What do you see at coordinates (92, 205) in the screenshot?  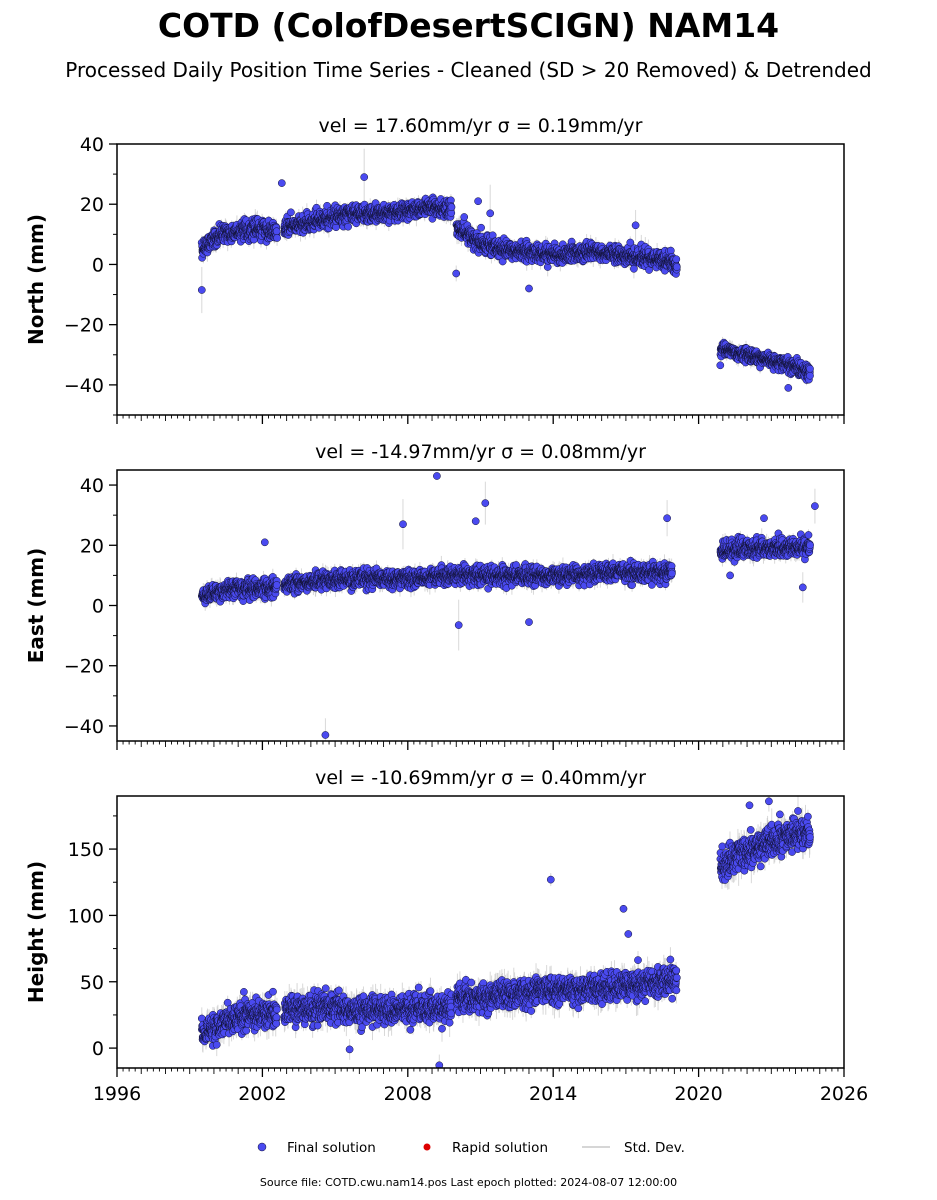 I see `ytick-label: 20` at bounding box center [92, 205].